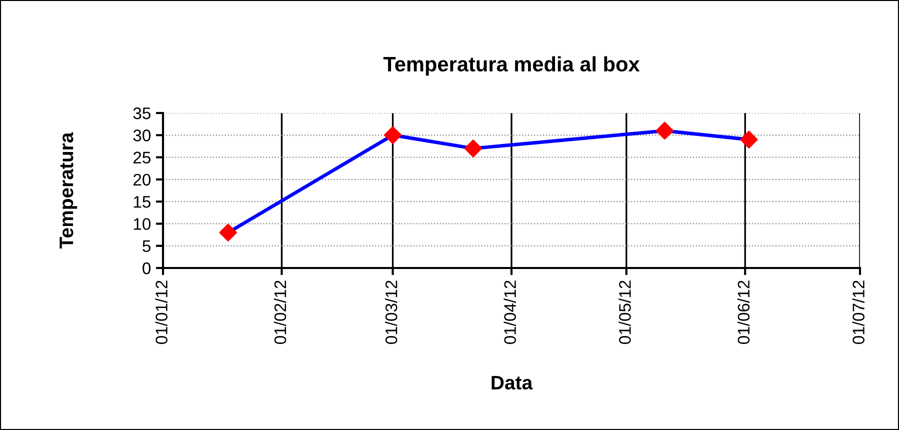 The image size is (899, 430). I want to click on y-tick-label: 15, so click(142, 202).